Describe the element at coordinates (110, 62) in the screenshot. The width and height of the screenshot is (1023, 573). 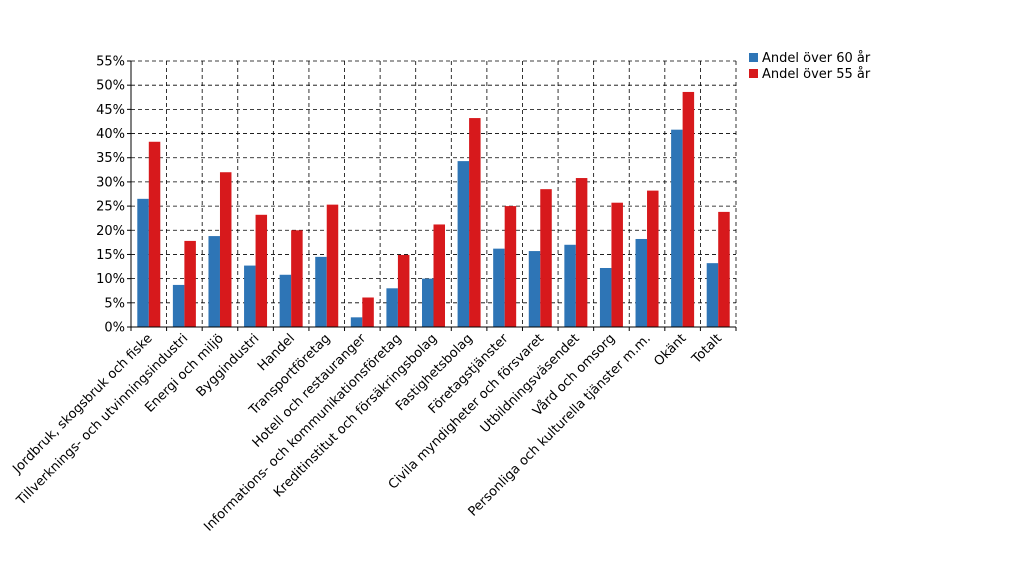
I see `y-tick-label: 55%` at that location.